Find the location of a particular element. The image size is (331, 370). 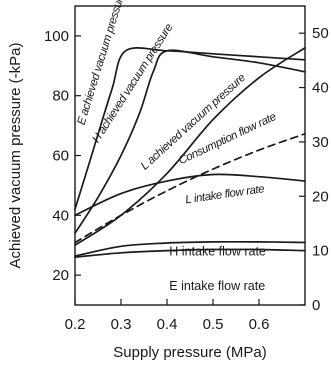

annotation-e-intake-flow-rate: E intake flow rate is located at coordinates (217, 286).